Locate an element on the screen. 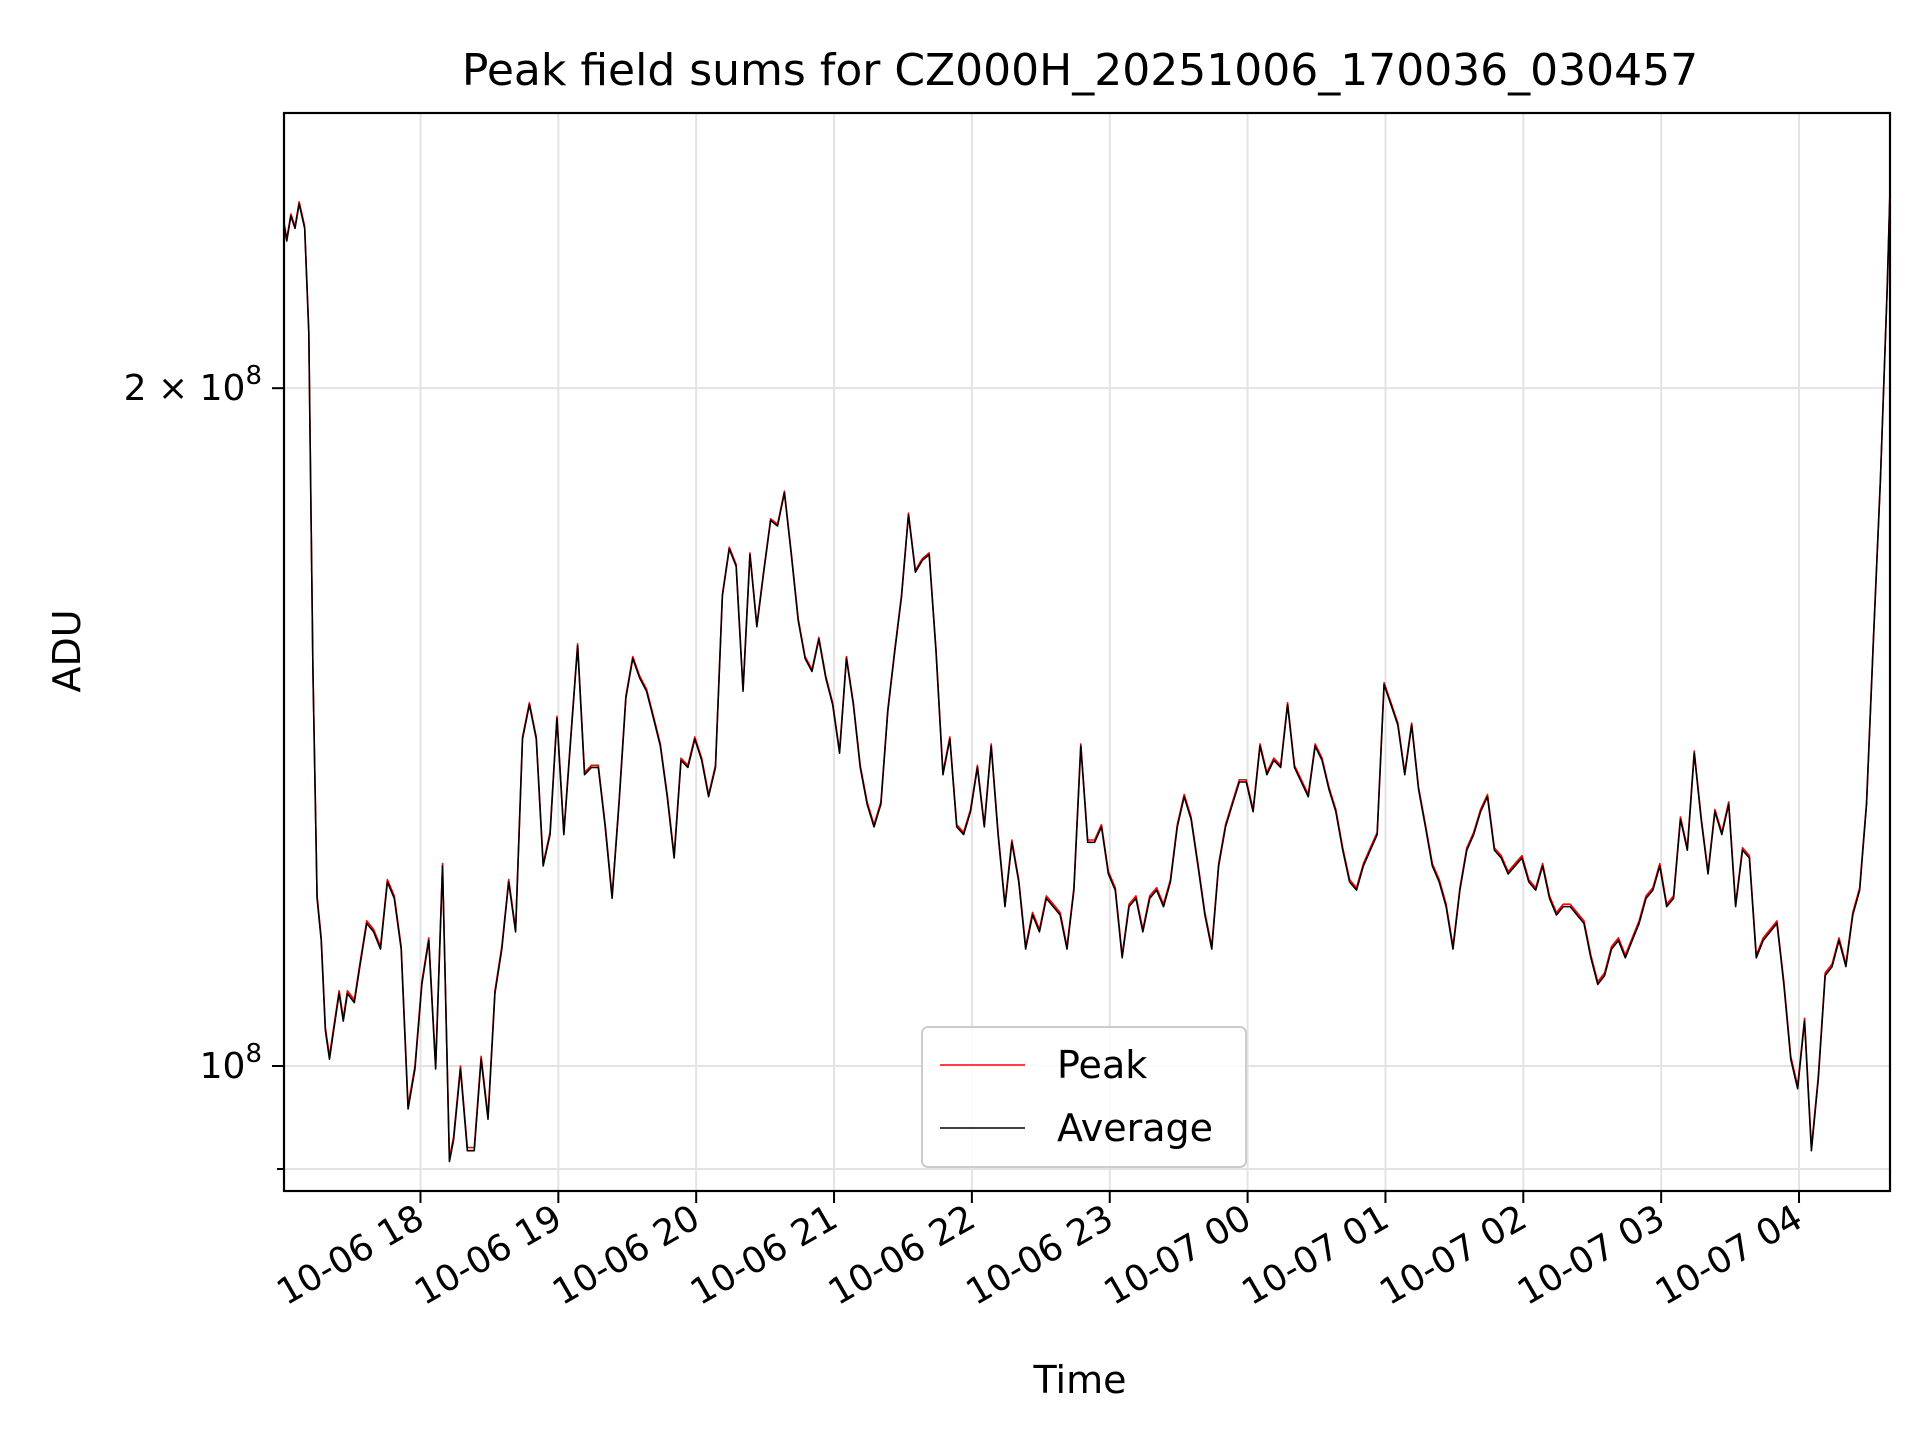 The height and width of the screenshot is (1440, 1920). y-tick-label: 2 × 108 is located at coordinates (193, 385).